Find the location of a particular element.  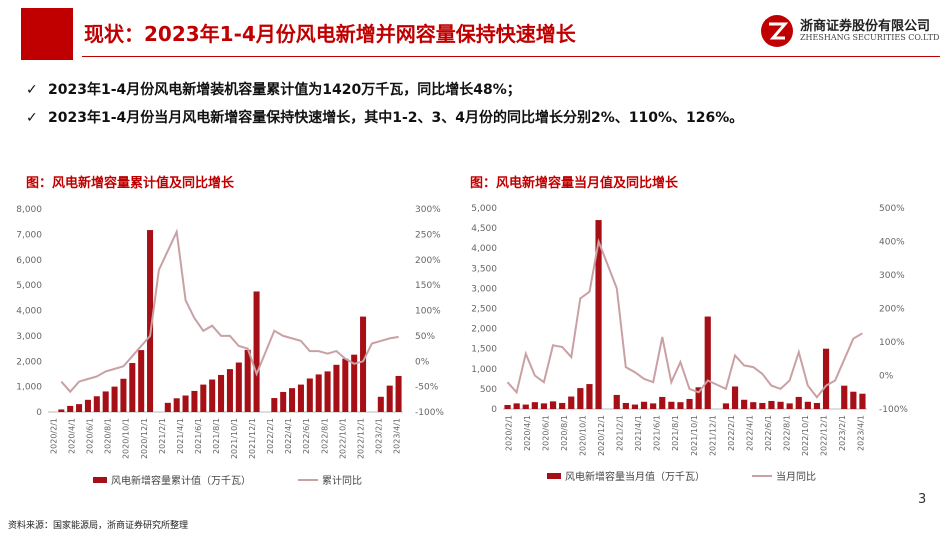

chart-title-monthly: 图：风电新增容量当月值及同比增长 is located at coordinates (574, 181).